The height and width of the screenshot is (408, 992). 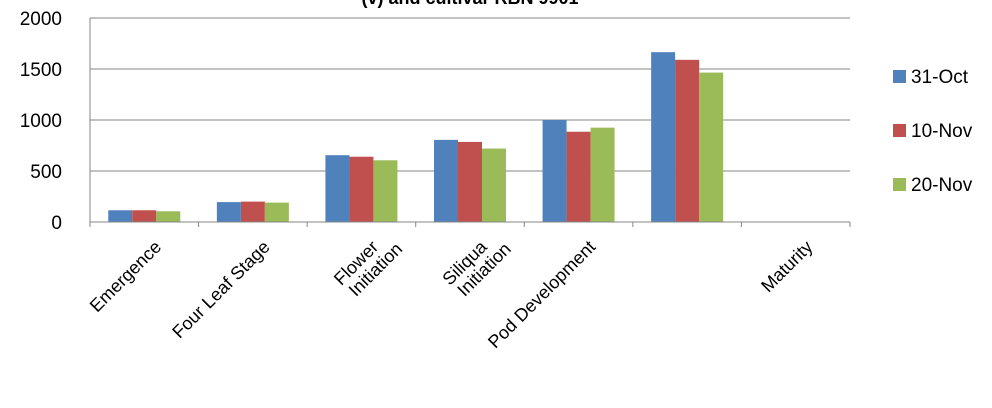 What do you see at coordinates (46, 172) in the screenshot?
I see `y-tick-label: 500` at bounding box center [46, 172].